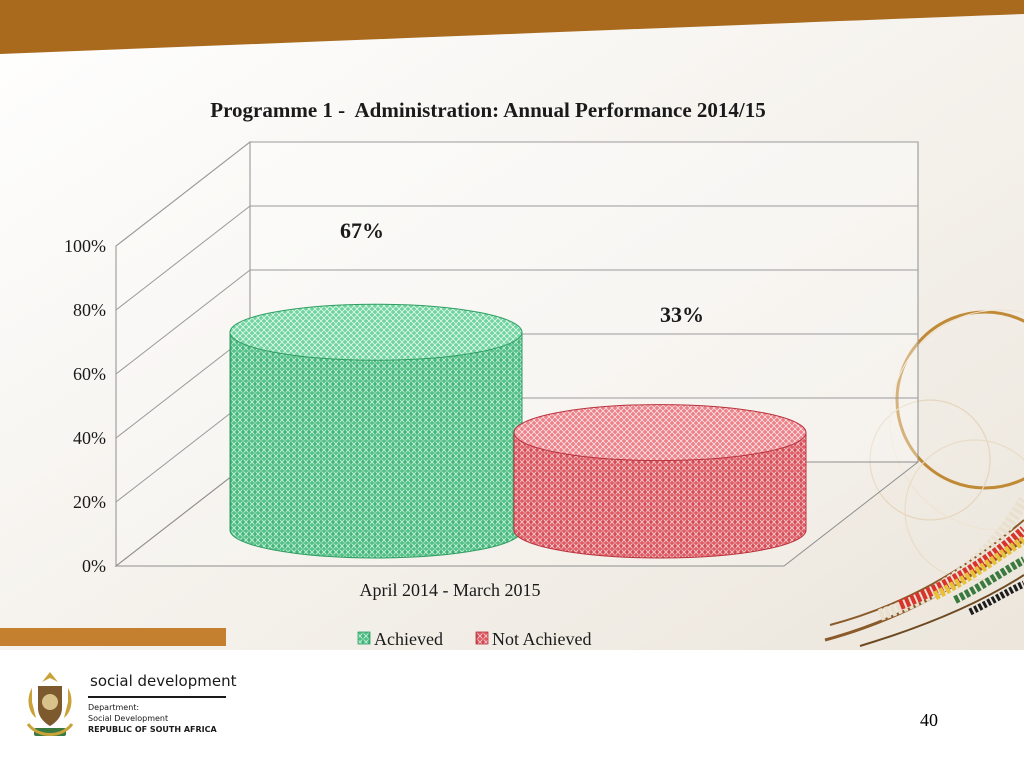  I want to click on page-number: 40, so click(929, 720).